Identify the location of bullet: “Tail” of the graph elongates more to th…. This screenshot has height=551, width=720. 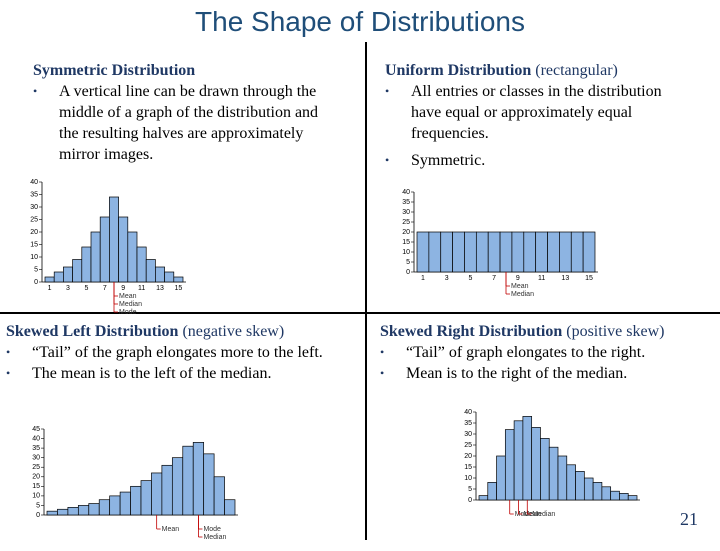
(186, 352).